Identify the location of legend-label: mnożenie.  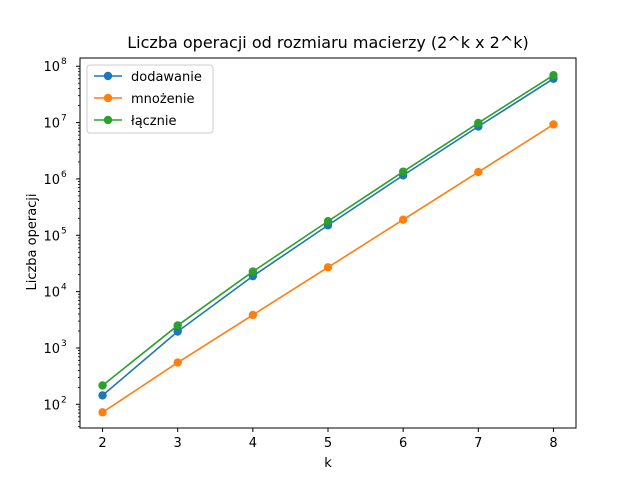
(163, 99).